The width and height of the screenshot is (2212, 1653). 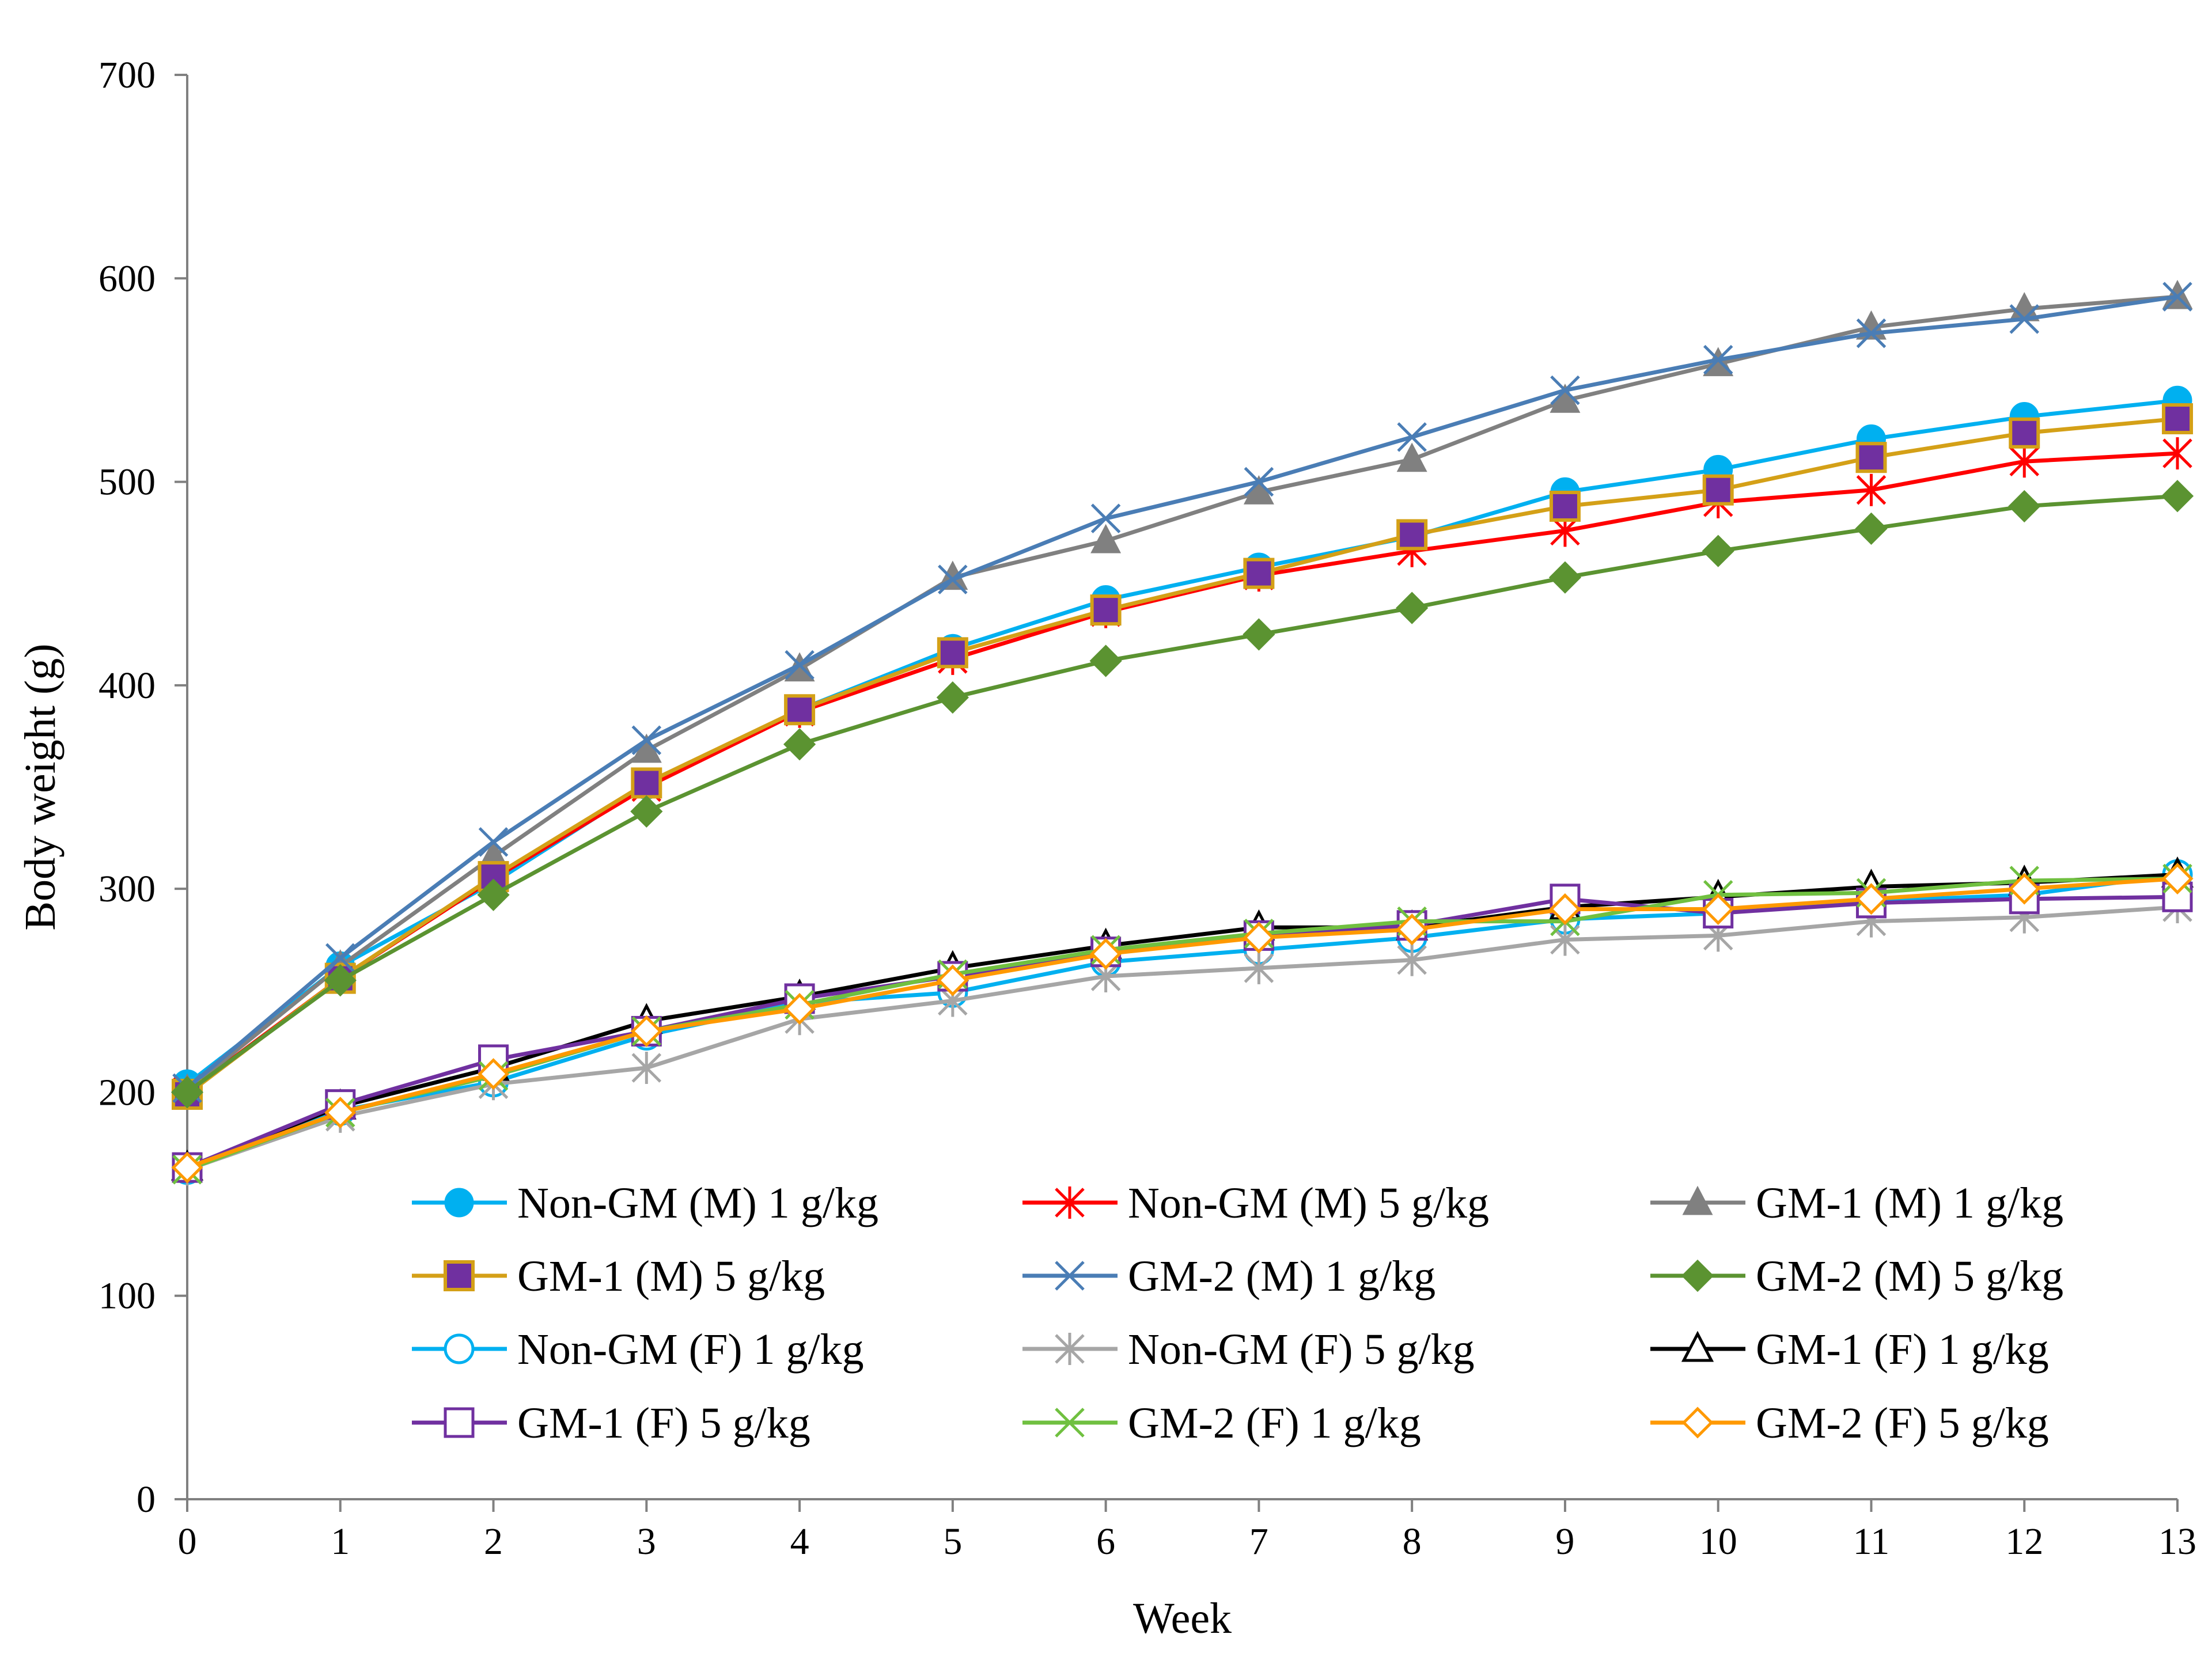 I want to click on y-axis-ticks: 0 100 200 300 400 500 600 700, so click(x=143, y=788).